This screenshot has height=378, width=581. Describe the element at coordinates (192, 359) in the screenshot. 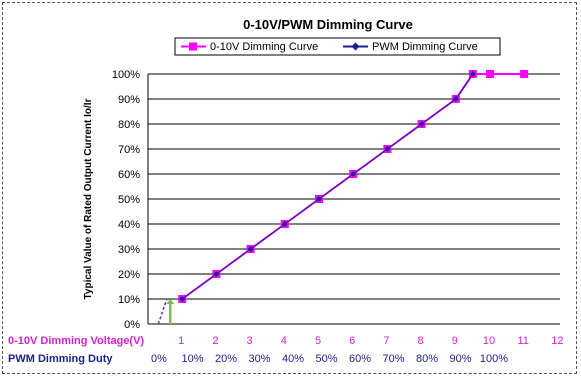

I see `duty-tick-label: 10%` at that location.